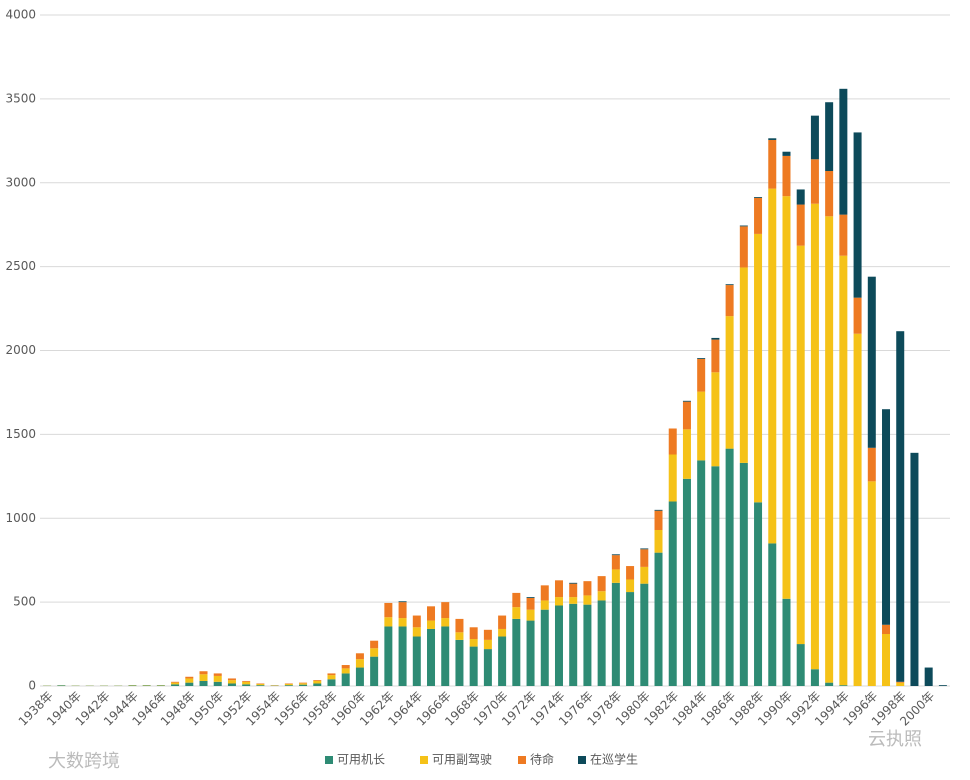 This screenshot has width=970, height=780. I want to click on legend-label: 待命, so click(542, 759).